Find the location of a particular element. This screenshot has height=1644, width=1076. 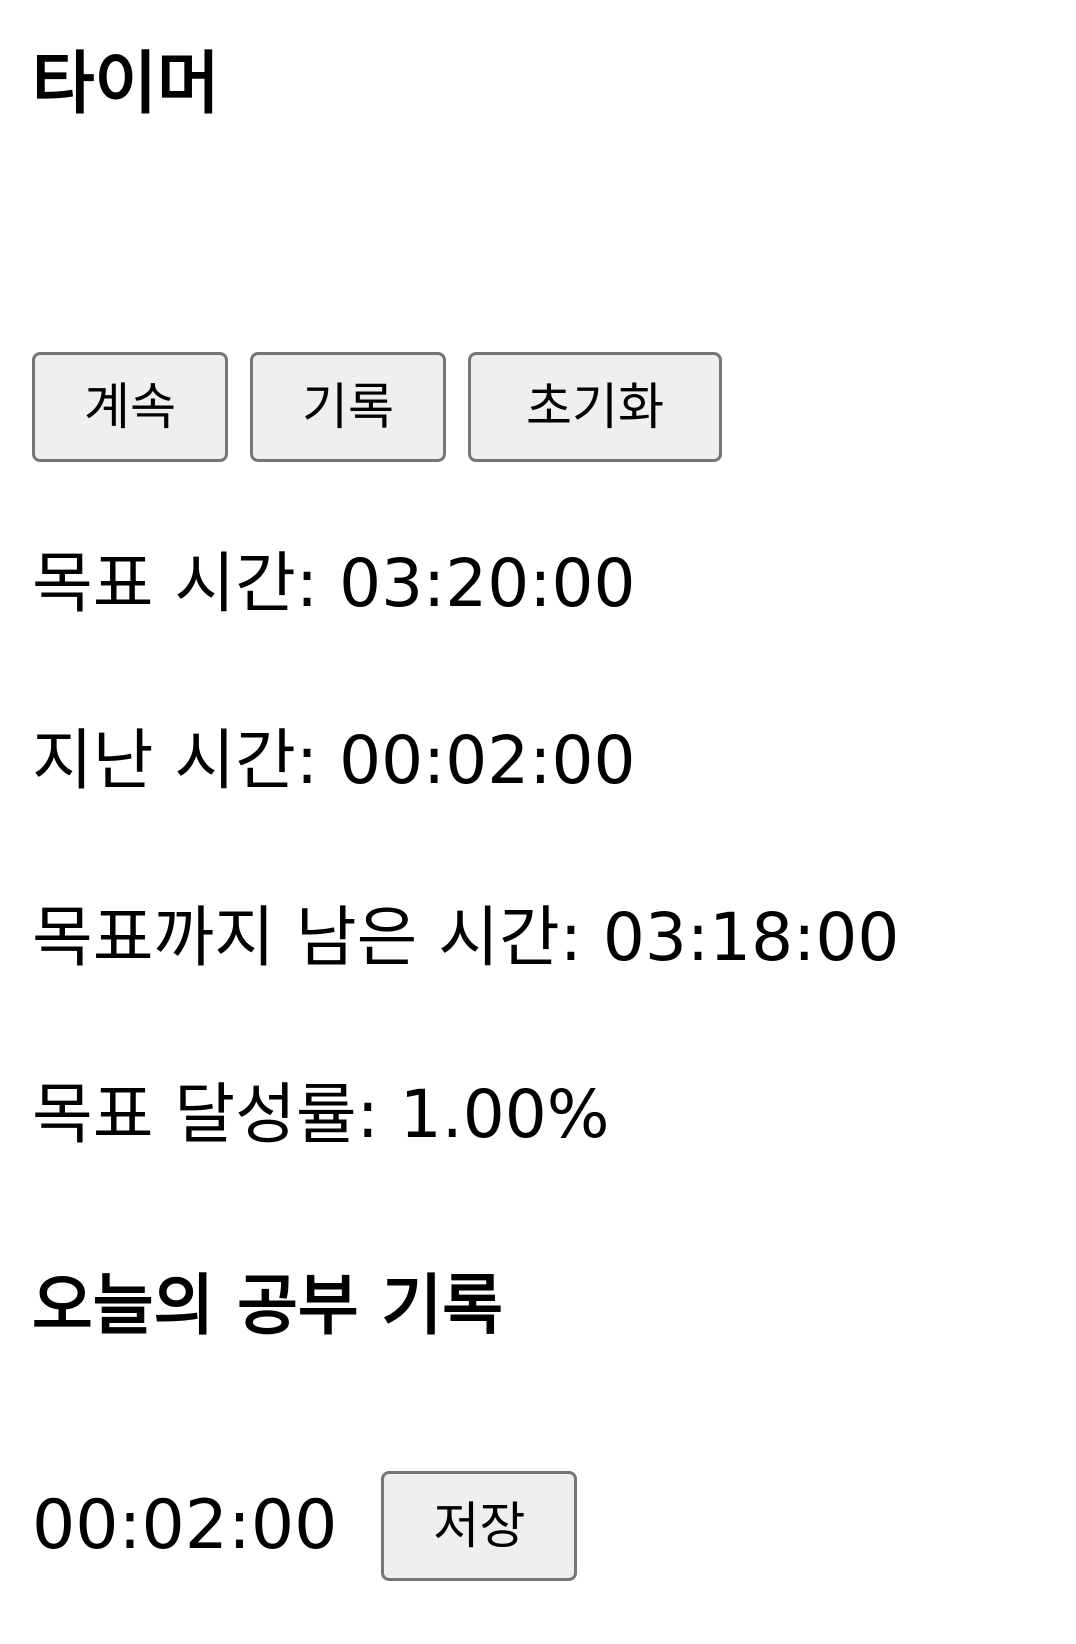

page-title: 타이머 is located at coordinates (126, 84).